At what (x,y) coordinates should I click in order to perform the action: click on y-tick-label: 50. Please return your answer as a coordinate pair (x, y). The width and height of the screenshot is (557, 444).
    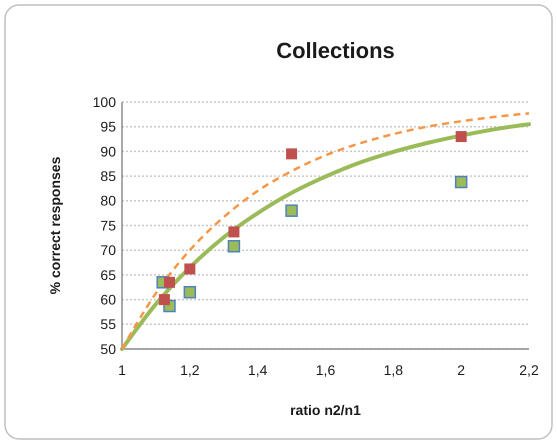
    Looking at the image, I should click on (108, 348).